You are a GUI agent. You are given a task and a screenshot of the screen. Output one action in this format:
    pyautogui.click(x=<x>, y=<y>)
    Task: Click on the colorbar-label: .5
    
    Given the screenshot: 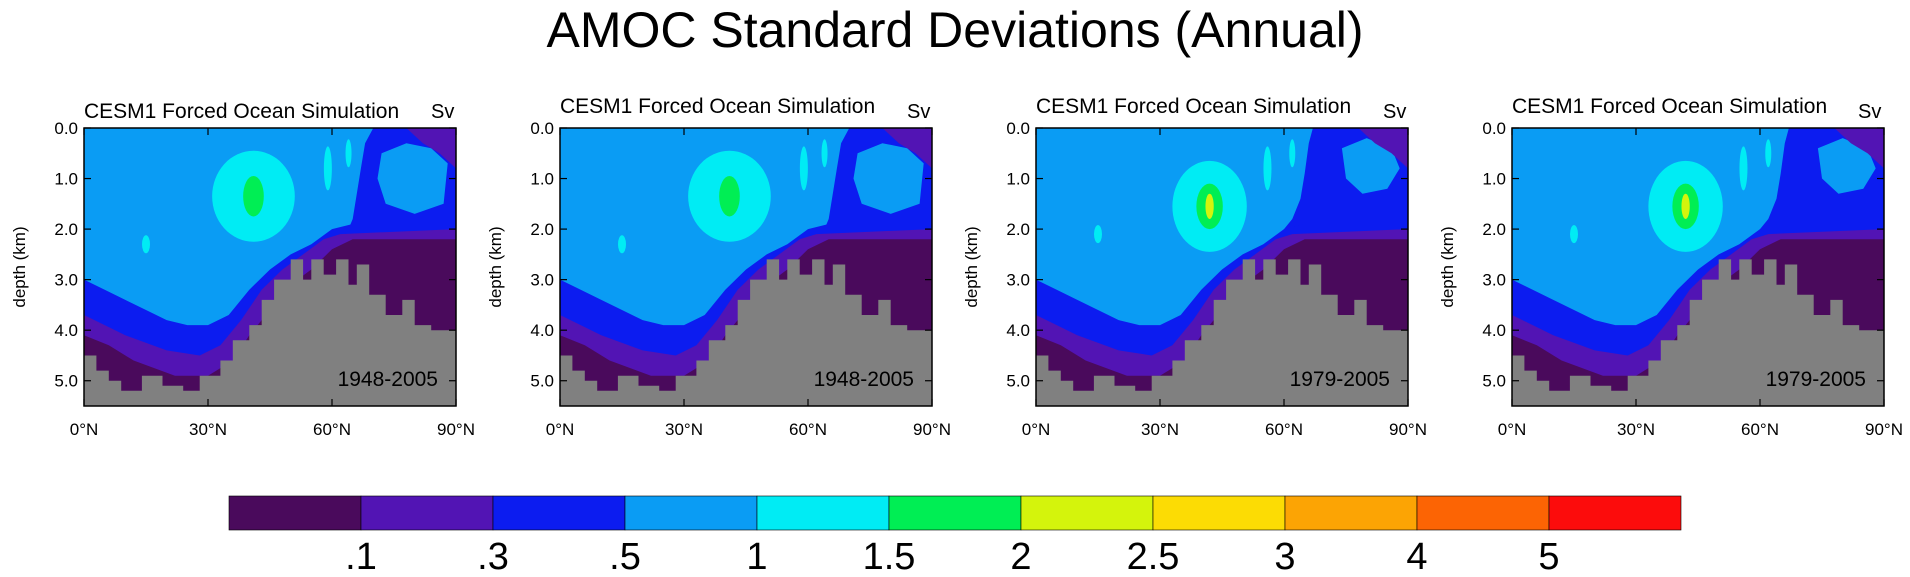 What is the action you would take?
    pyautogui.click(x=625, y=556)
    